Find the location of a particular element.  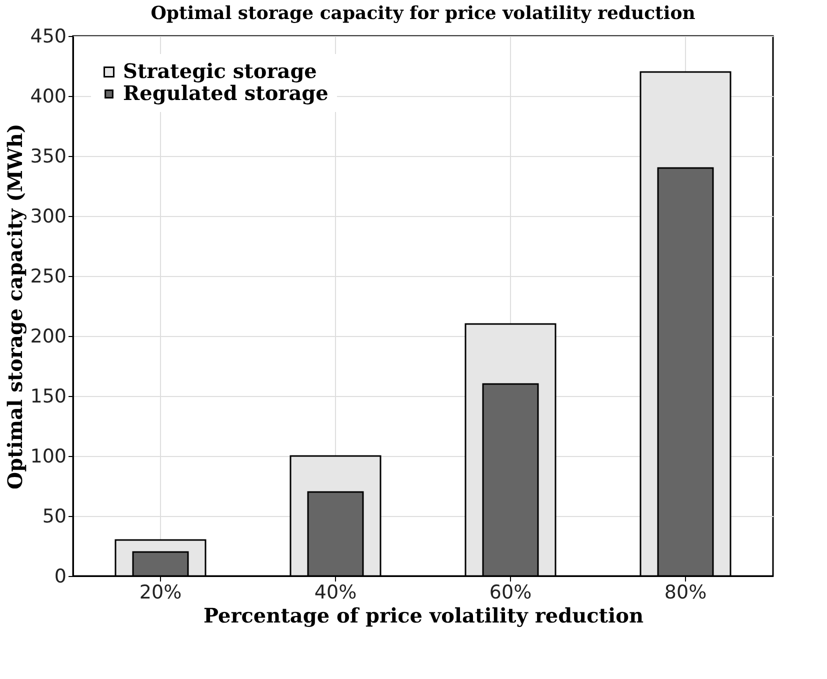

y-tick-label: 150 is located at coordinates (48, 397).